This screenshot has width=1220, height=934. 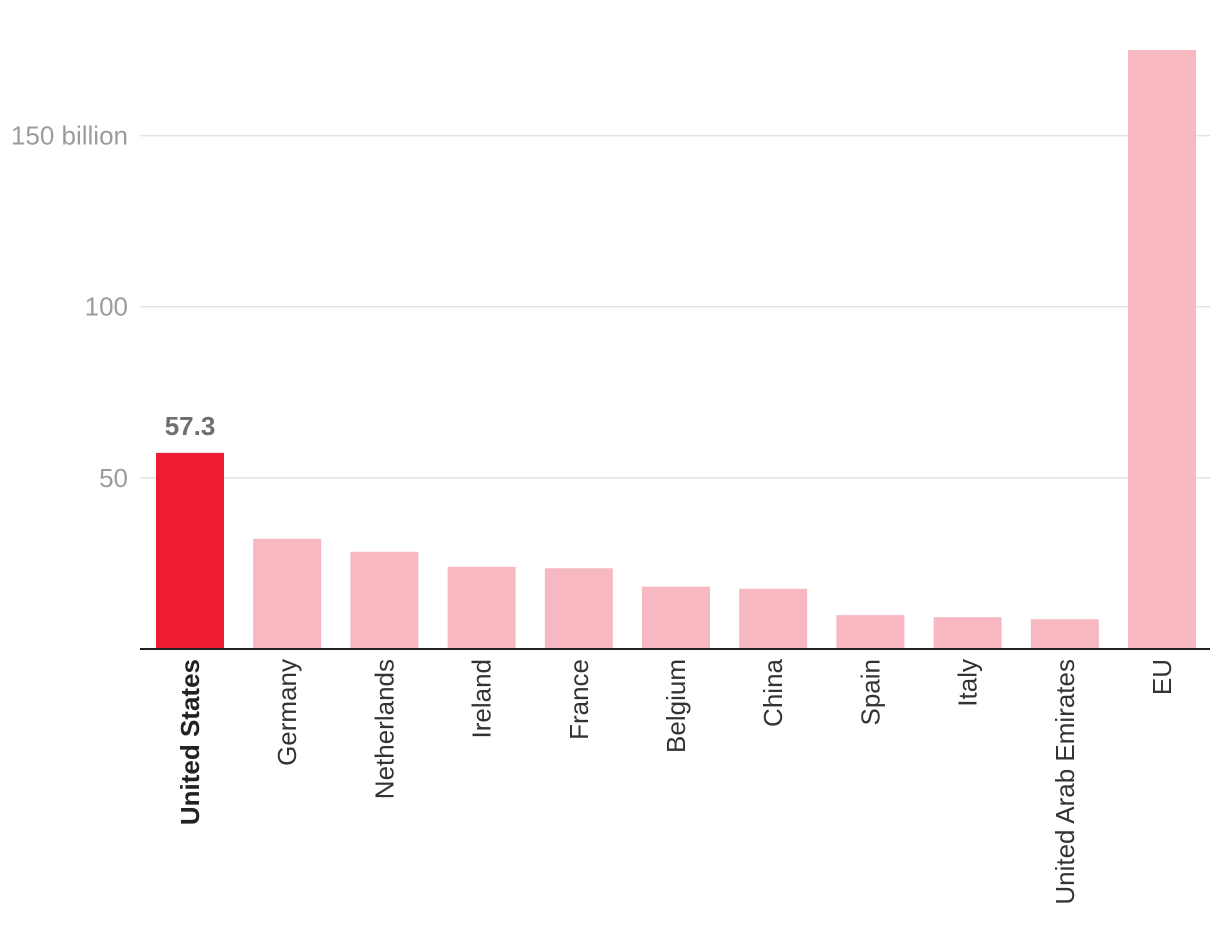 I want to click on bar-france, so click(x=578, y=608).